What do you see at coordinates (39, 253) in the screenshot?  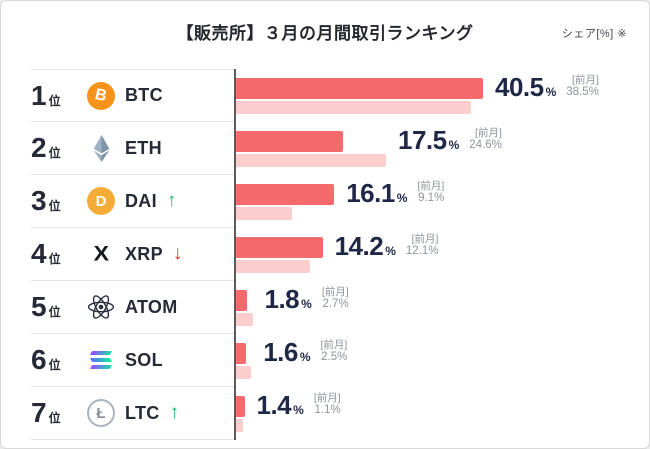 I see `rank-number: 4` at bounding box center [39, 253].